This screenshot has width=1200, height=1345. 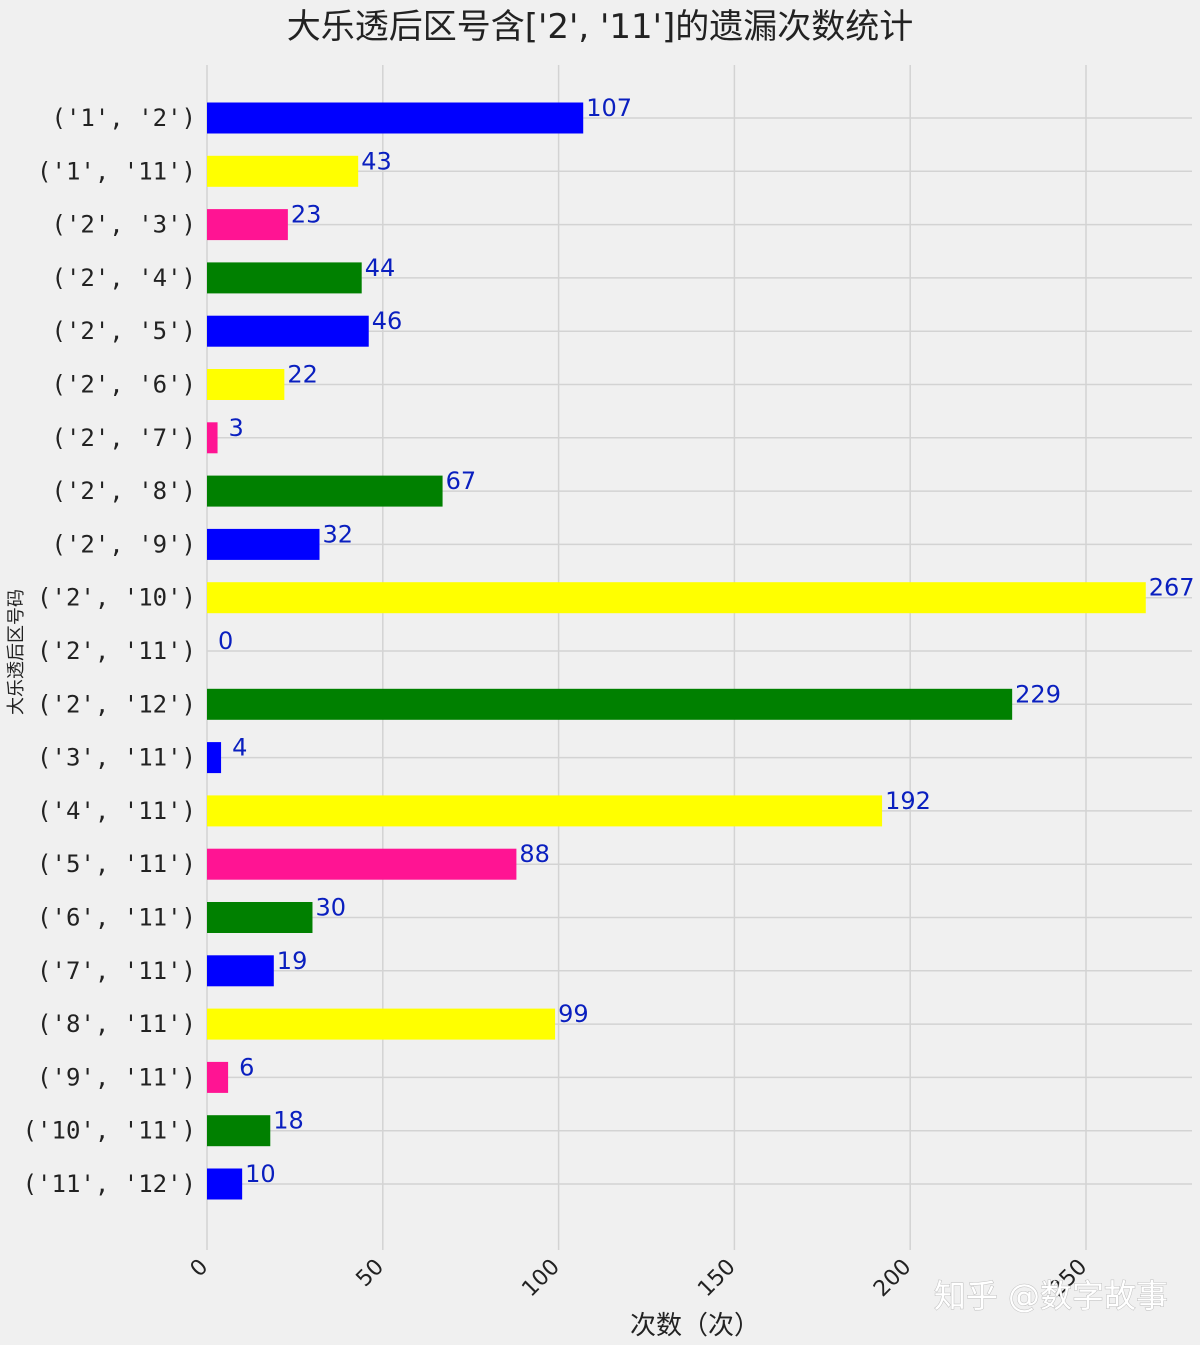 What do you see at coordinates (330, 908) in the screenshot?
I see `value-label: 30` at bounding box center [330, 908].